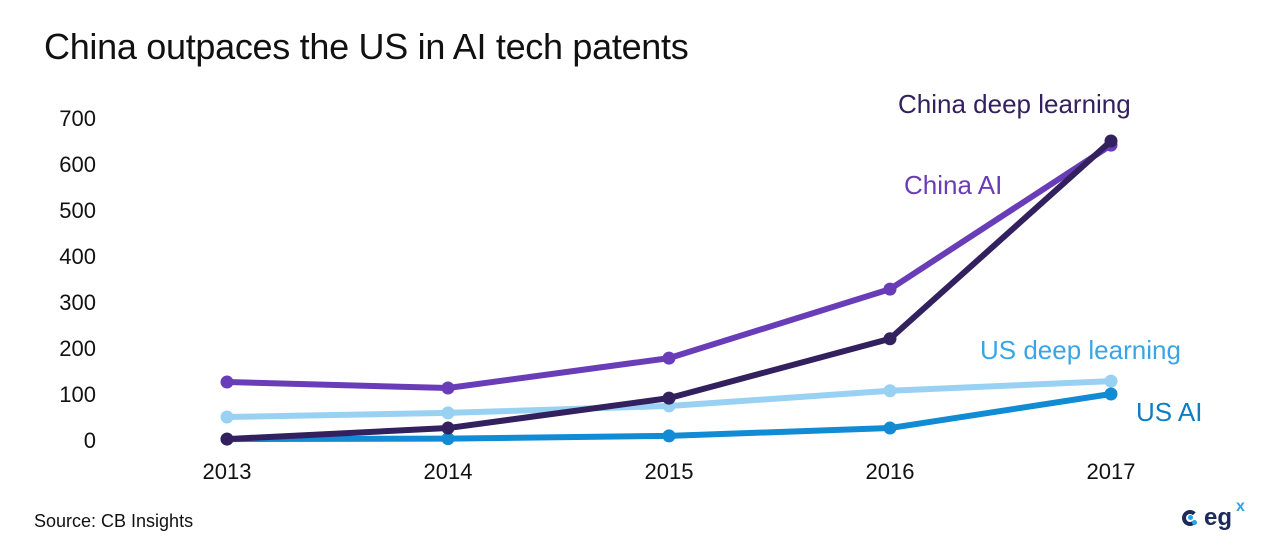  I want to click on y-tick-label: 600, so click(77, 164).